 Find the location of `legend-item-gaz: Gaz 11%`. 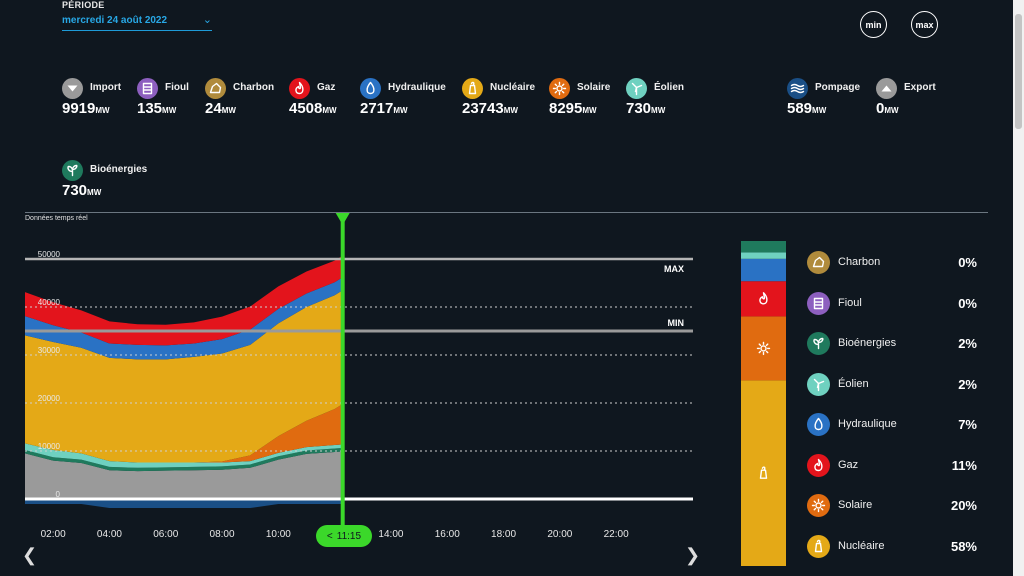

legend-item-gaz: Gaz 11% is located at coordinates (892, 465).